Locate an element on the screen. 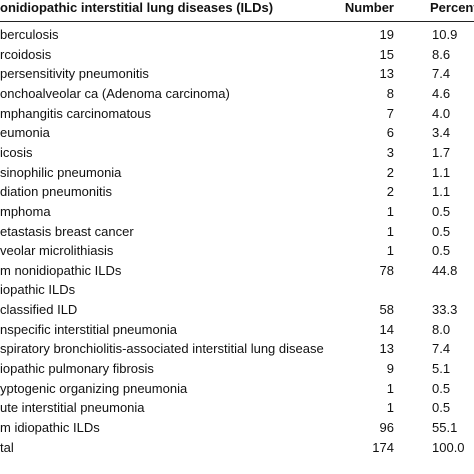 The image size is (474, 474). row-label: m idiopathic ILDs is located at coordinates (50, 427).